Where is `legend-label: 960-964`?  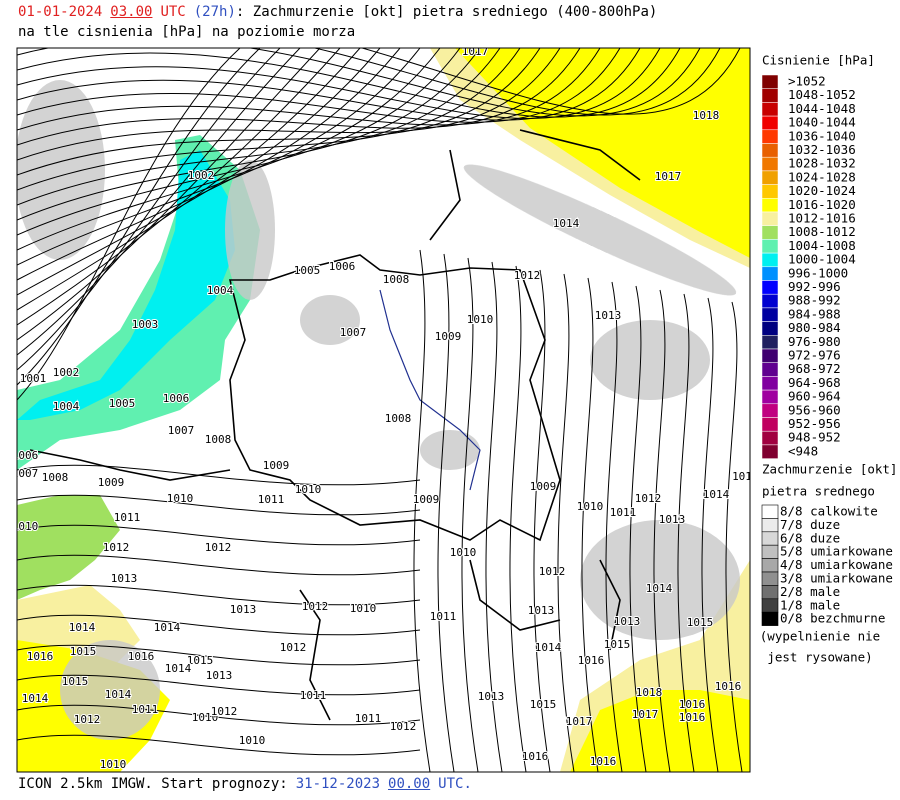 legend-label: 960-964 is located at coordinates (814, 396).